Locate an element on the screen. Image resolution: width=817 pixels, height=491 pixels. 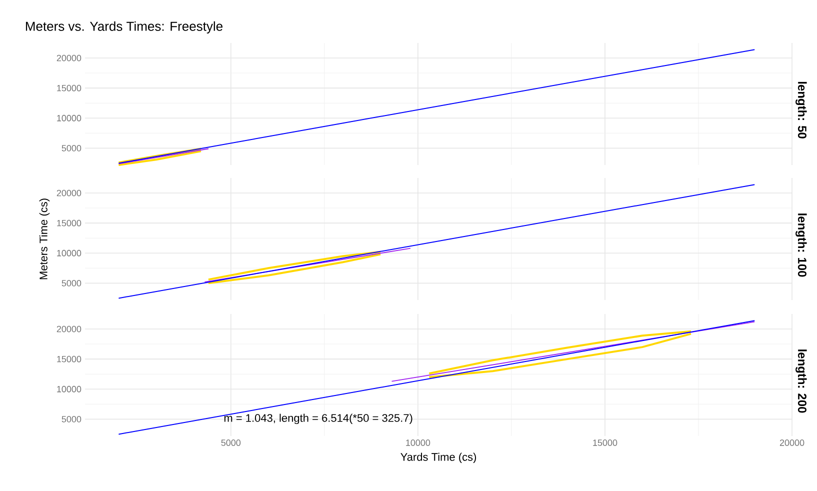
text: length: 100 is located at coordinates (801, 245).